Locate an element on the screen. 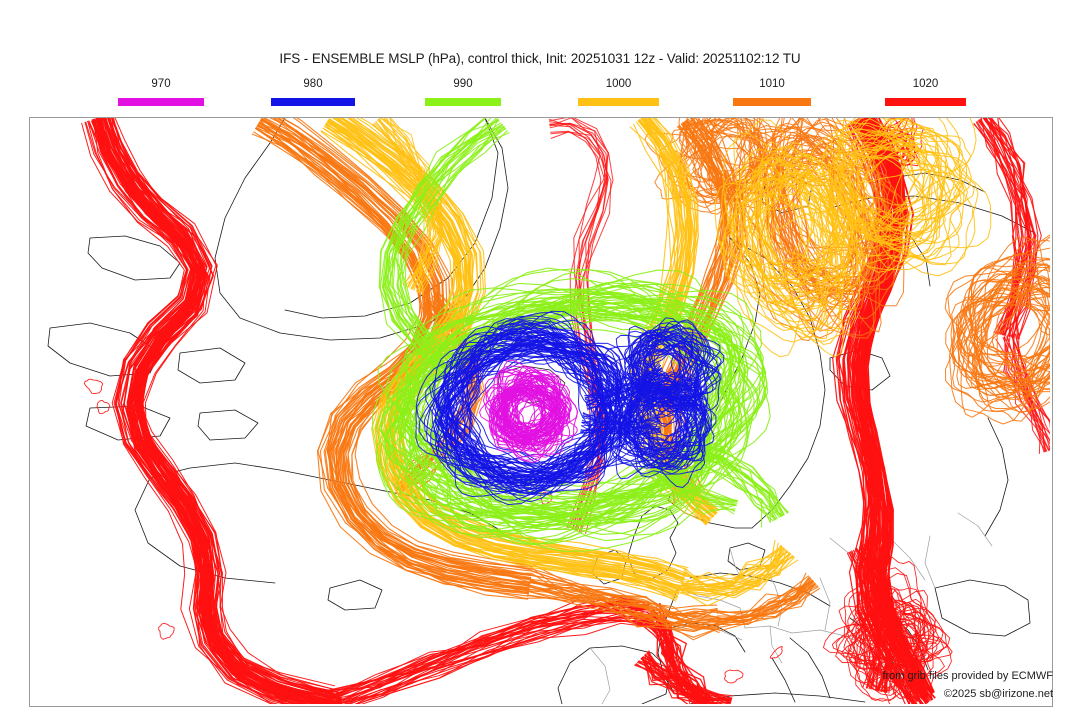 Image resolution: width=1080 pixels, height=718 pixels. contour-1020-siberia is located at coordinates (1015, 229).